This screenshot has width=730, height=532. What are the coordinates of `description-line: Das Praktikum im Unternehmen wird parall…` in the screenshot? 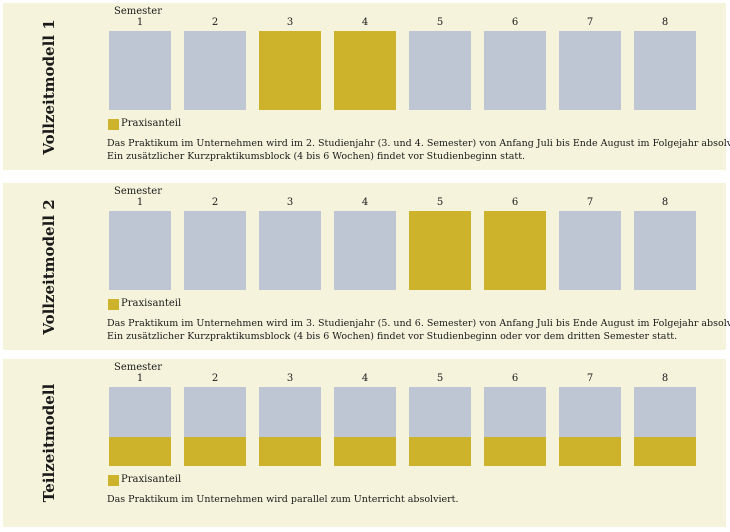 It's located at (283, 499).